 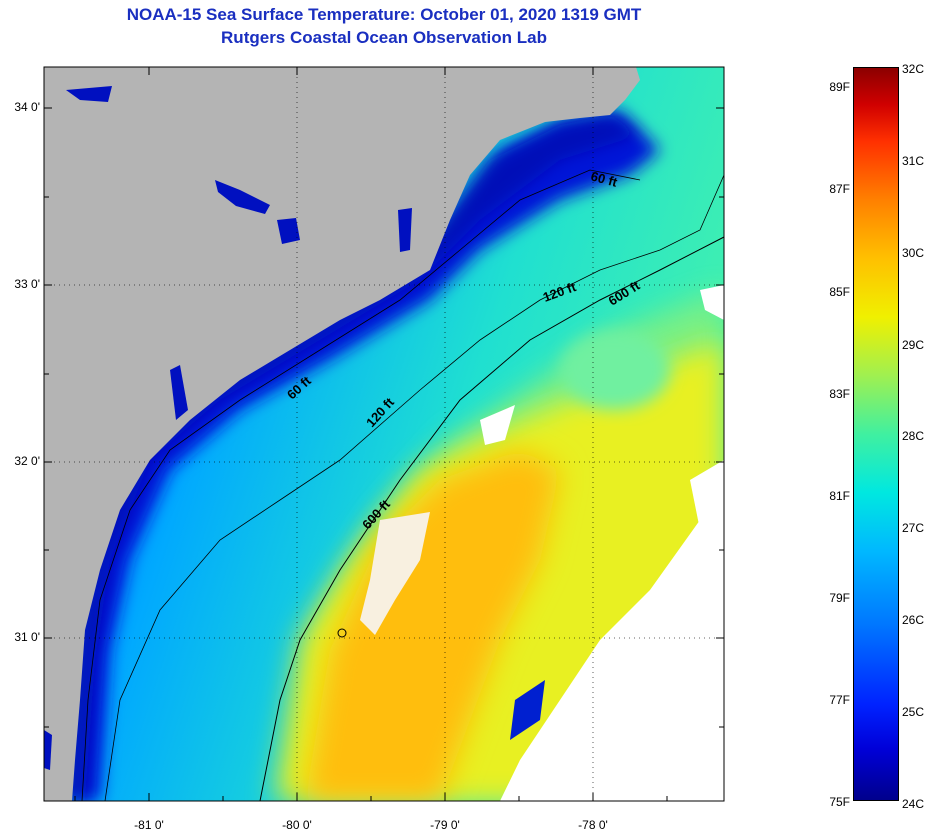 What do you see at coordinates (876, 434) in the screenshot?
I see `temperature-colorbar` at bounding box center [876, 434].